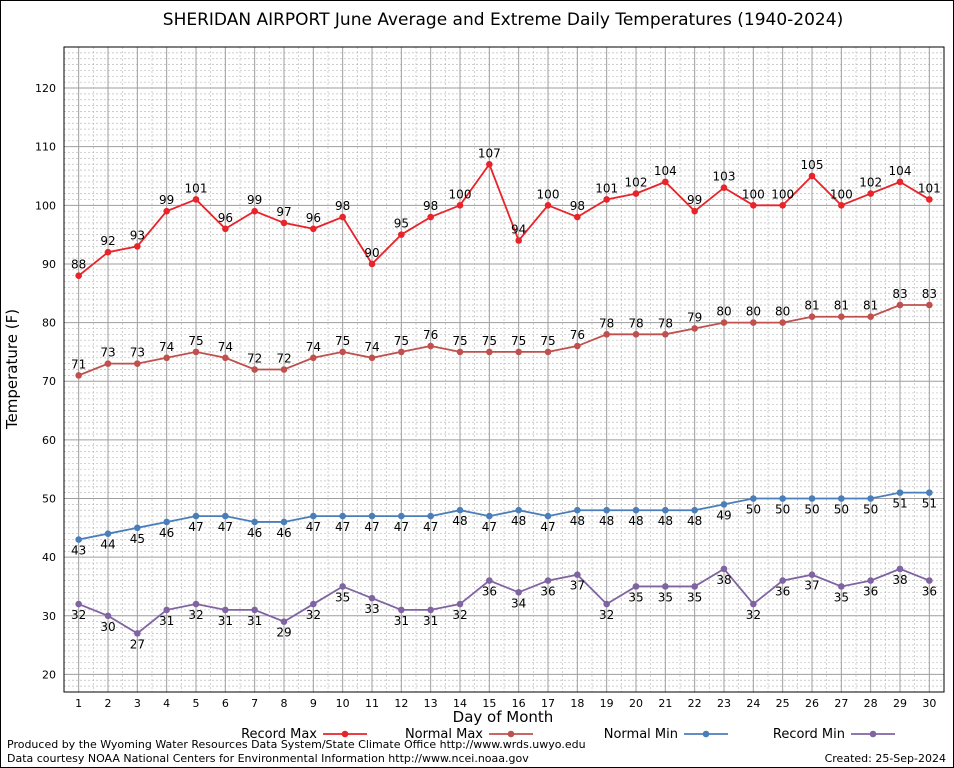  What do you see at coordinates (283, 633) in the screenshot?
I see `data-label: 29` at bounding box center [283, 633].